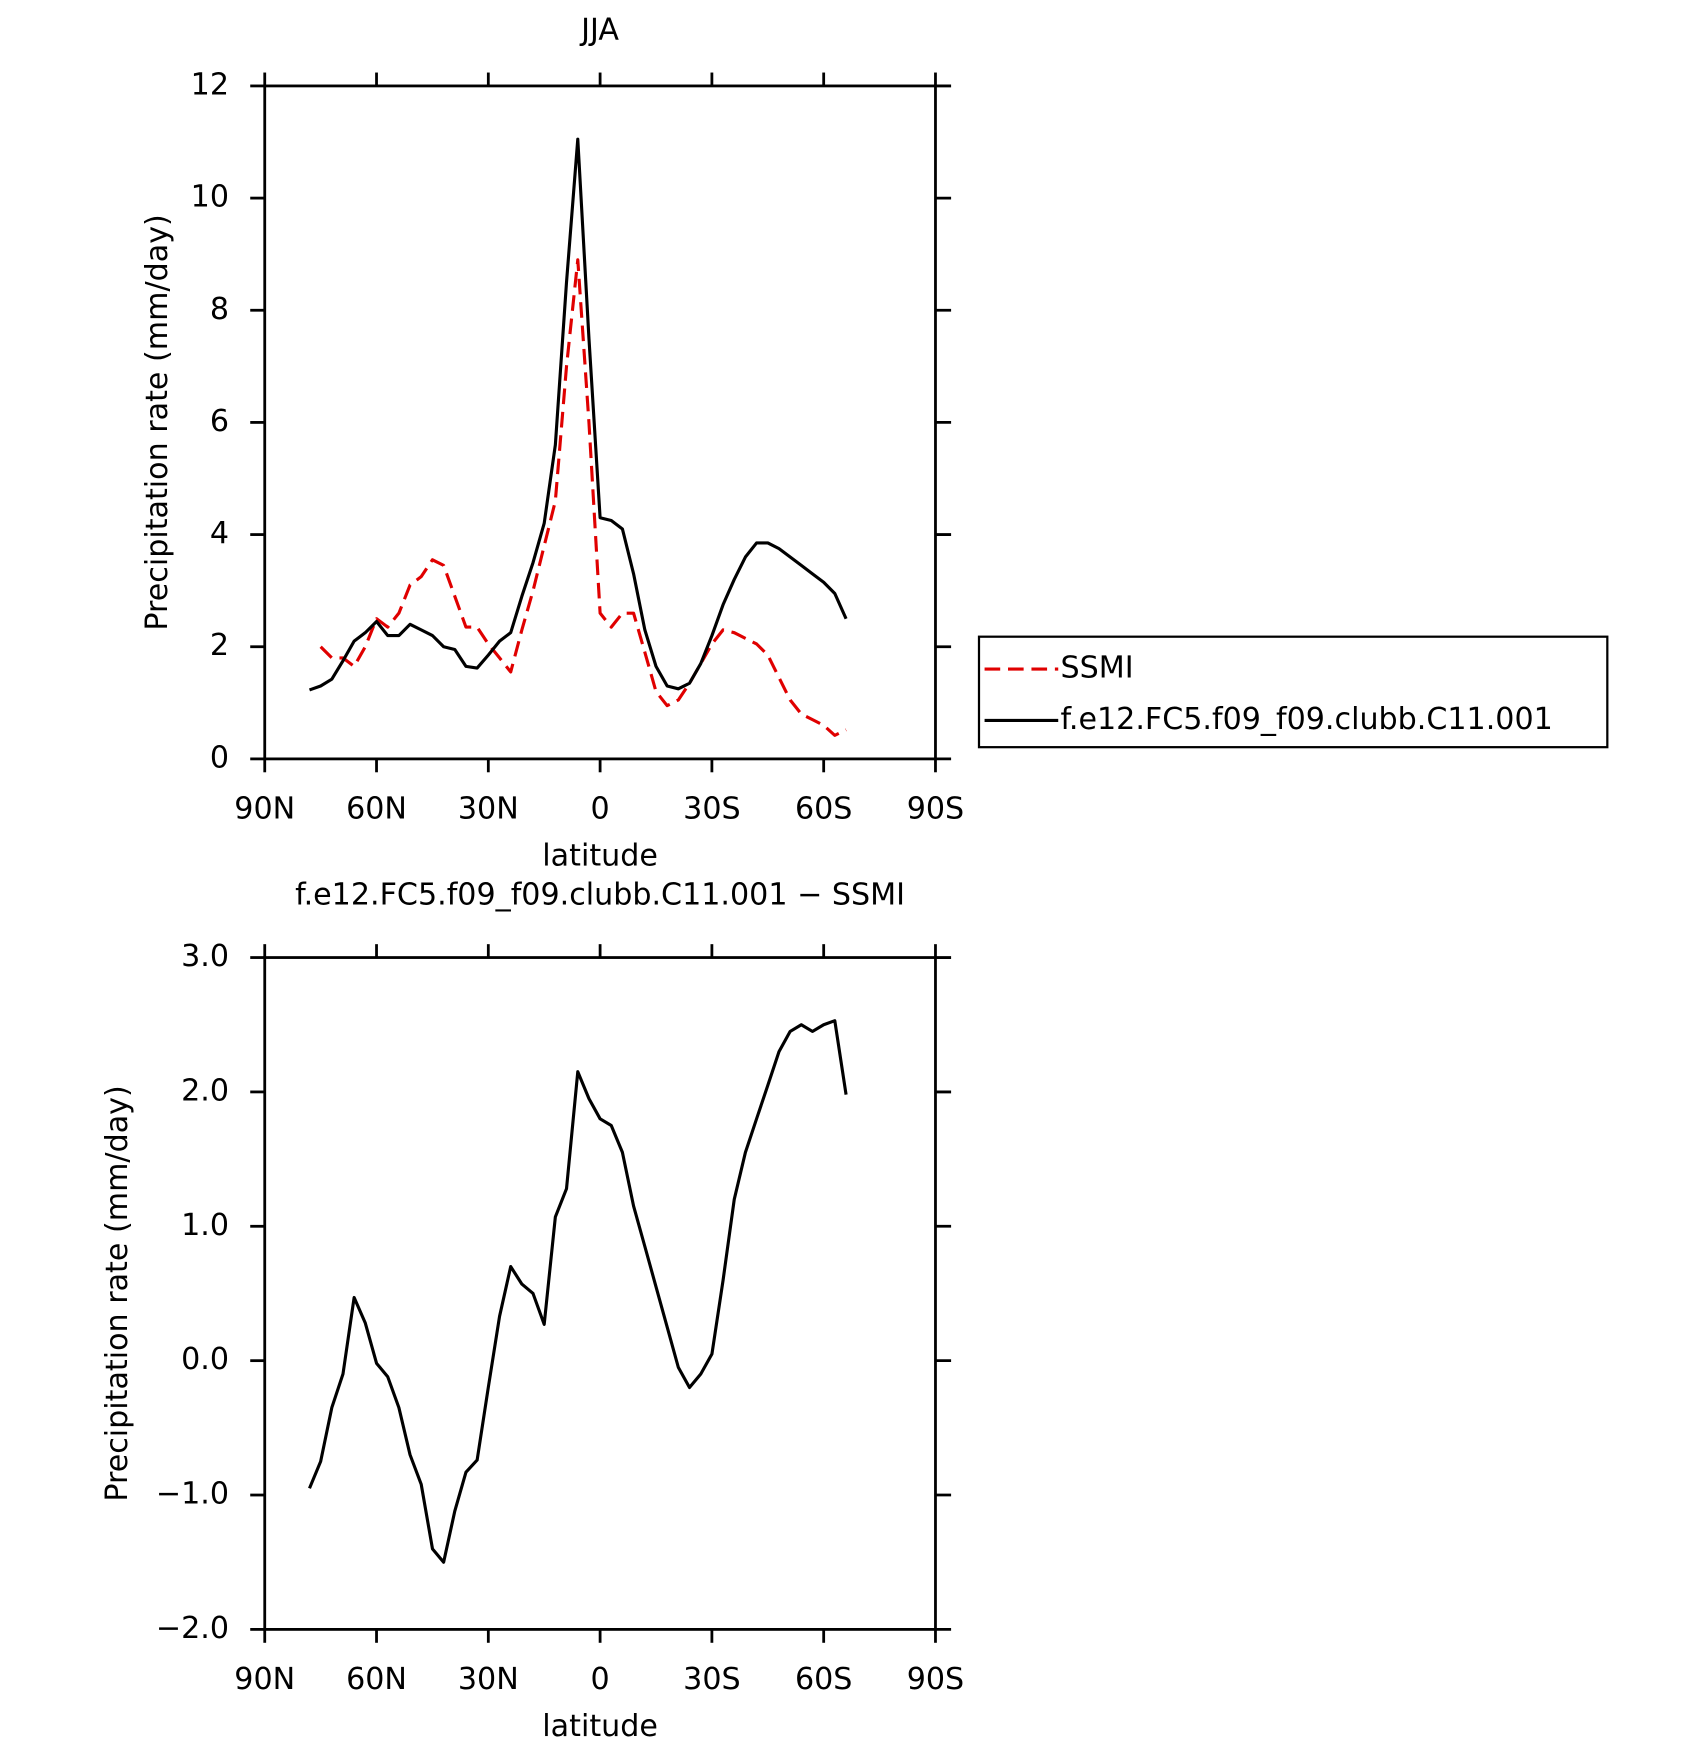 The width and height of the screenshot is (1708, 1741). What do you see at coordinates (192, 1628) in the screenshot?
I see `y-tick-label: −2.0` at bounding box center [192, 1628].